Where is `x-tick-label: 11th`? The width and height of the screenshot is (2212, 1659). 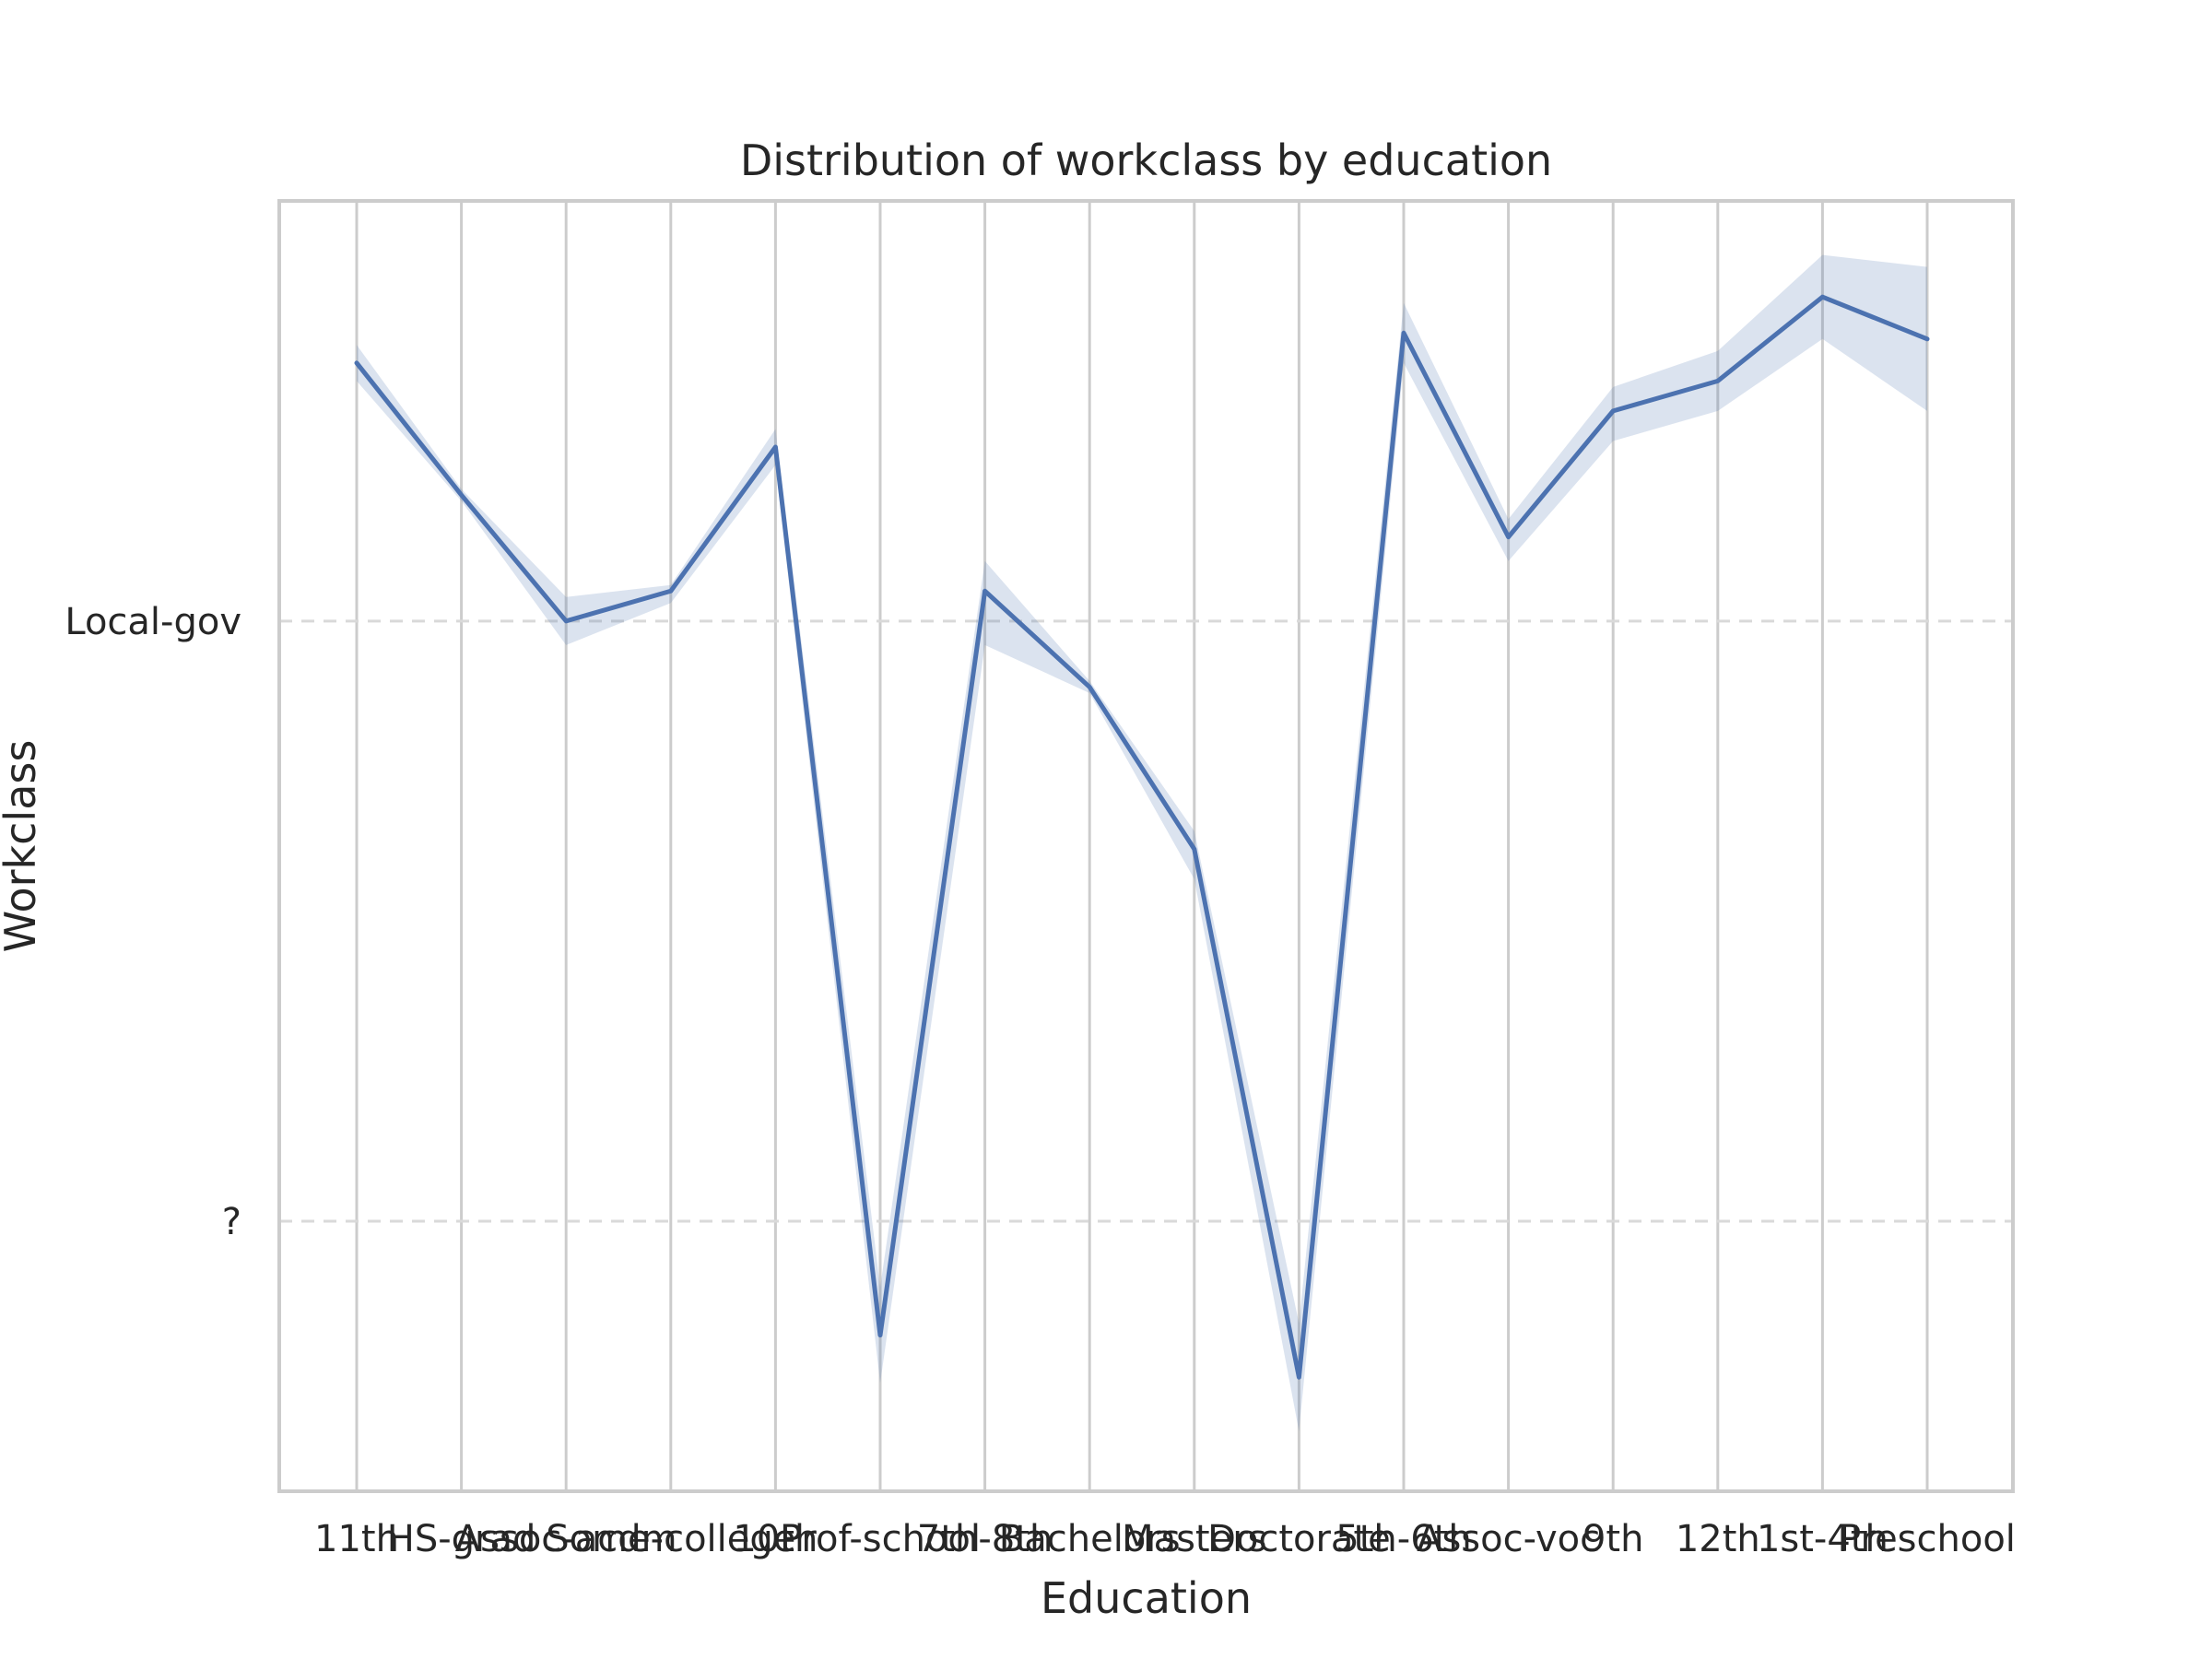
x-tick-label: 11th is located at coordinates (356, 1539).